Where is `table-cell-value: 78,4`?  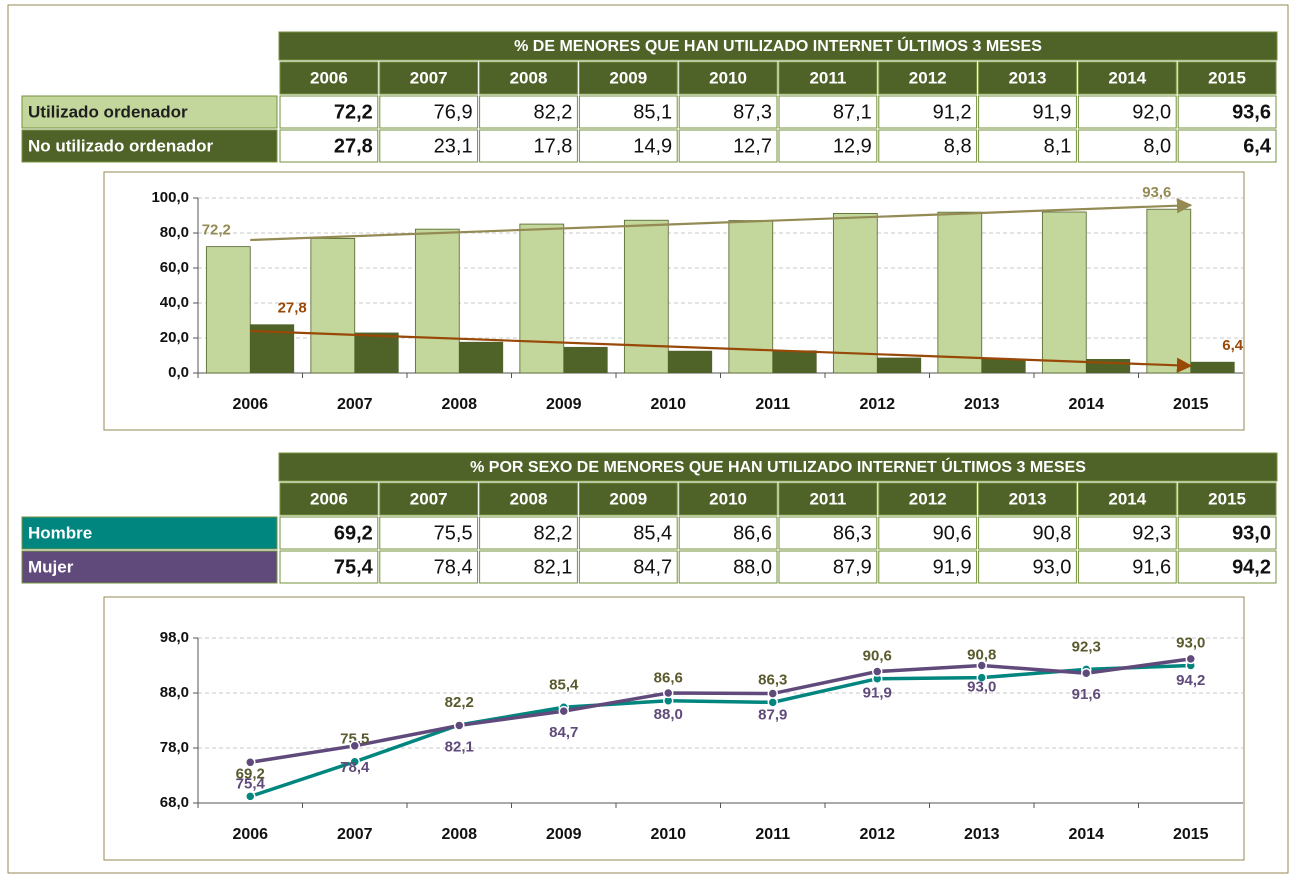
table-cell-value: 78,4 is located at coordinates (453, 567).